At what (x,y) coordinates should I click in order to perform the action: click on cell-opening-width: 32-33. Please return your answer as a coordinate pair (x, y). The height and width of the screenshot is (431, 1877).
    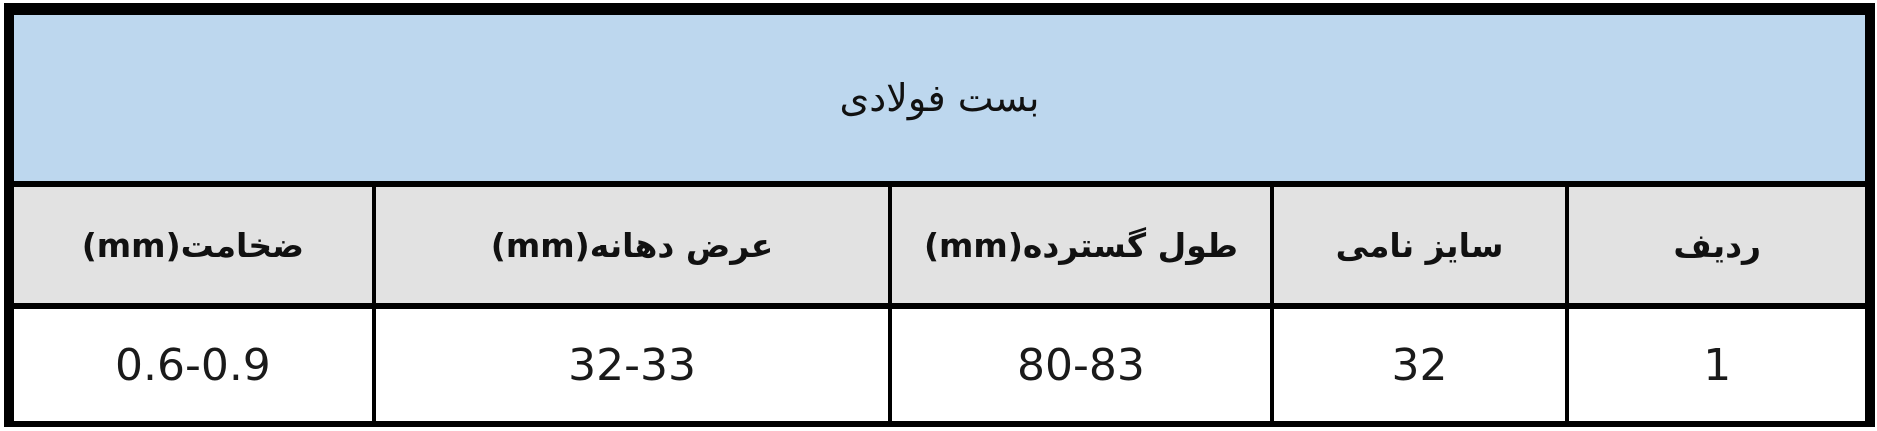
    Looking at the image, I should click on (632, 365).